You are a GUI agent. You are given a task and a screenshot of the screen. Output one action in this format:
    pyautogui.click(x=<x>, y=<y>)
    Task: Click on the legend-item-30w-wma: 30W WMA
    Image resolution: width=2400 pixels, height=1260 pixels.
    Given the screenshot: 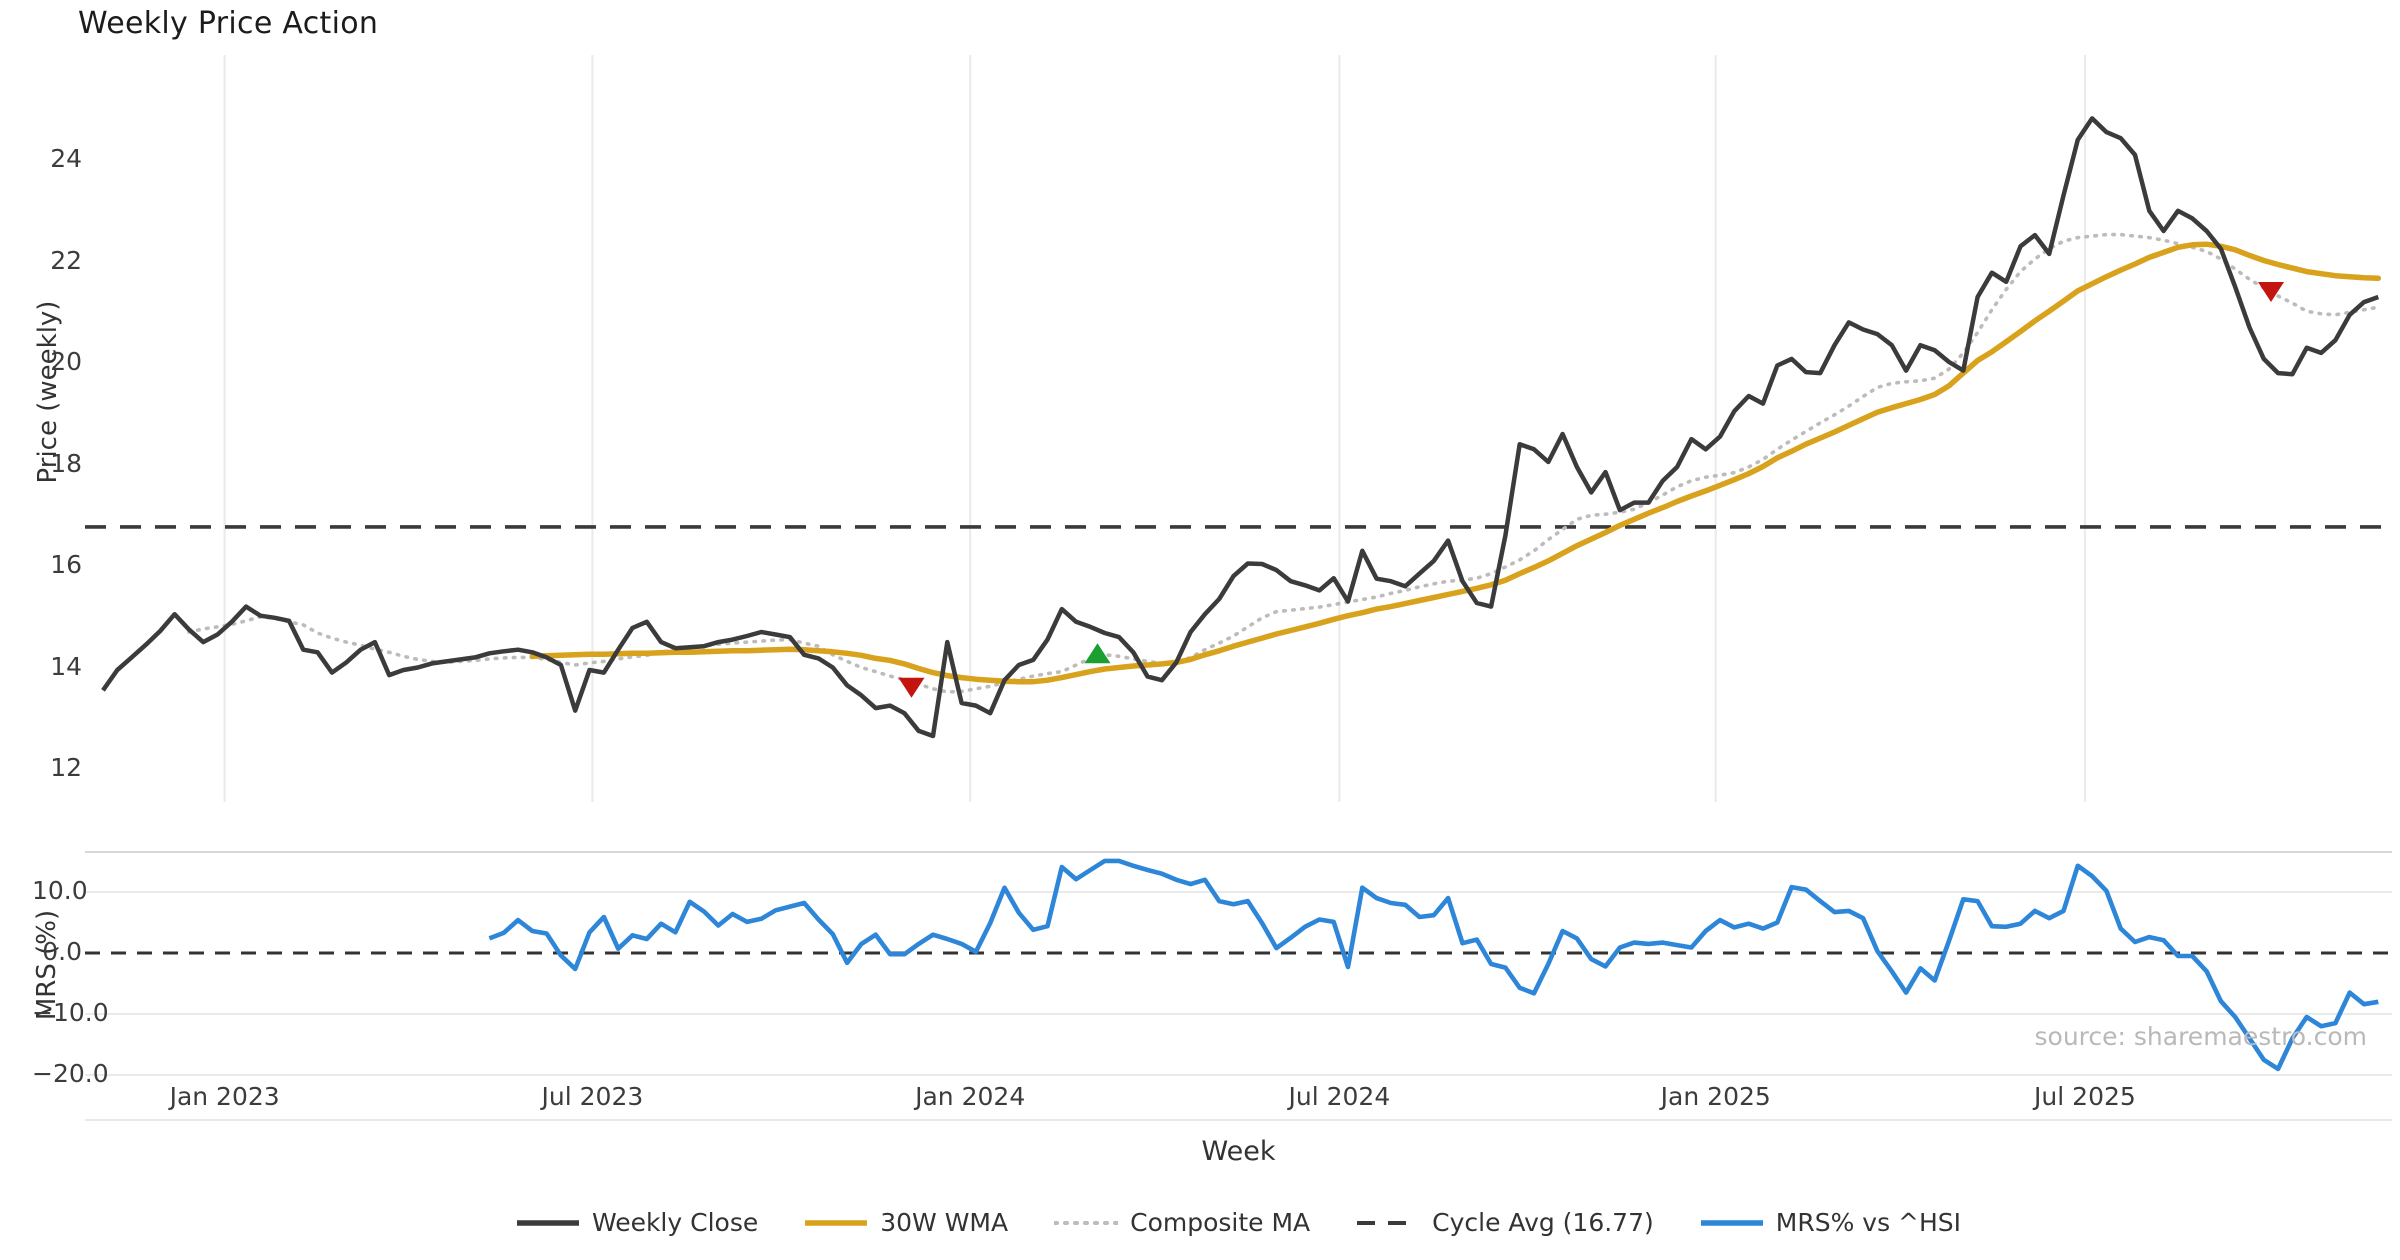 What is the action you would take?
    pyautogui.click(x=906, y=1222)
    